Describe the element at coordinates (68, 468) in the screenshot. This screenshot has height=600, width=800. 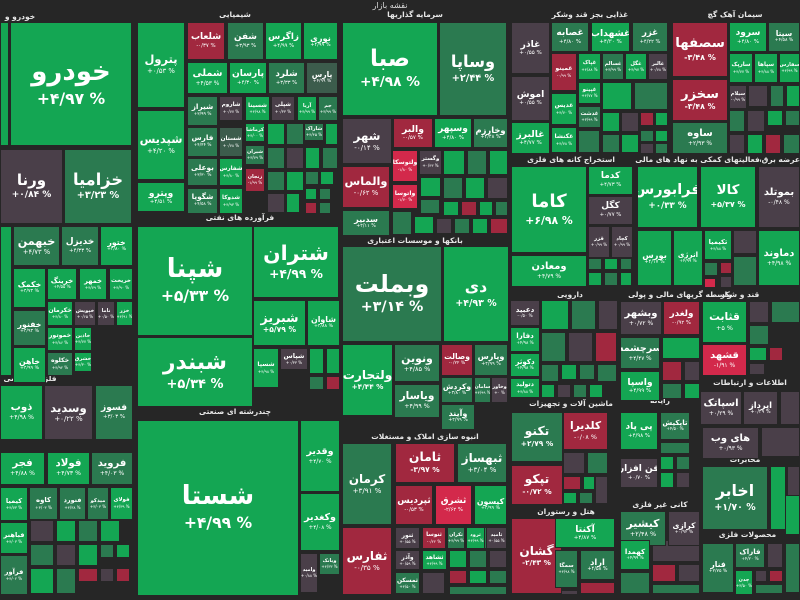
I see `stock-tile: فولاد +۴/۷۳ %` at that location.